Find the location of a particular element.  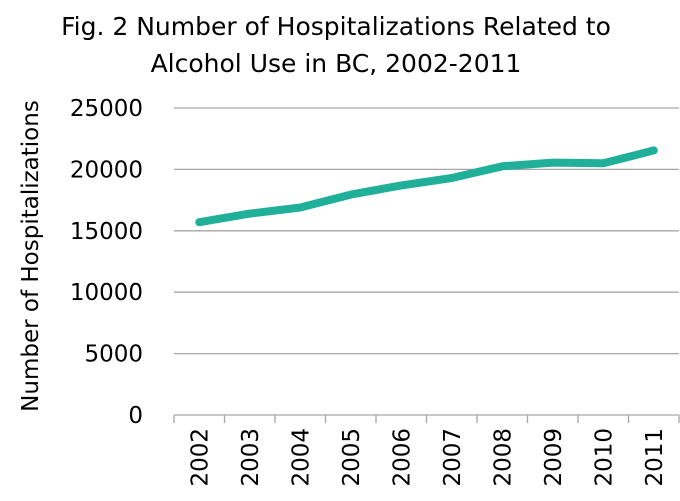

y-tick-label-20000: 20000 is located at coordinates (106, 170).